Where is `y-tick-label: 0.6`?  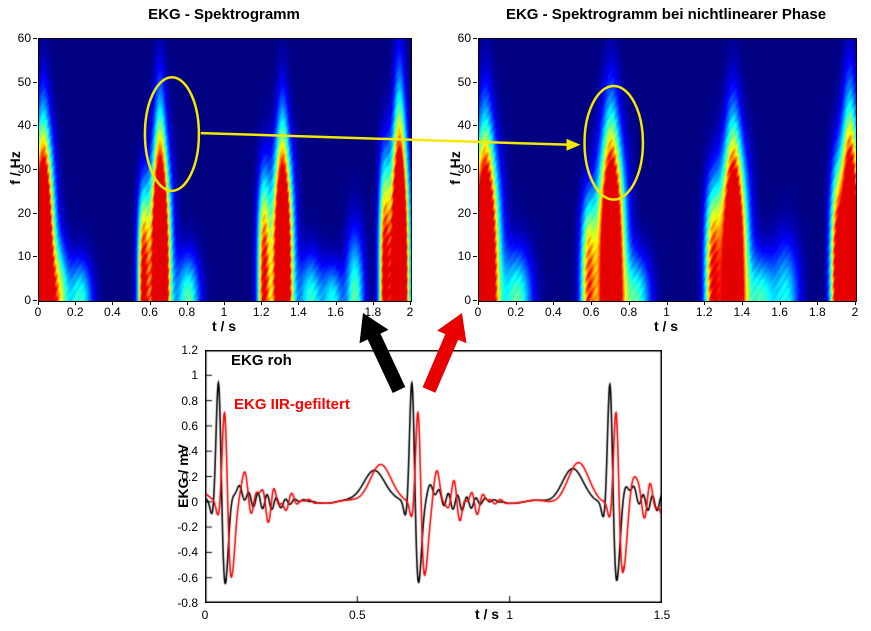 y-tick-label: 0.6 is located at coordinates (189, 425).